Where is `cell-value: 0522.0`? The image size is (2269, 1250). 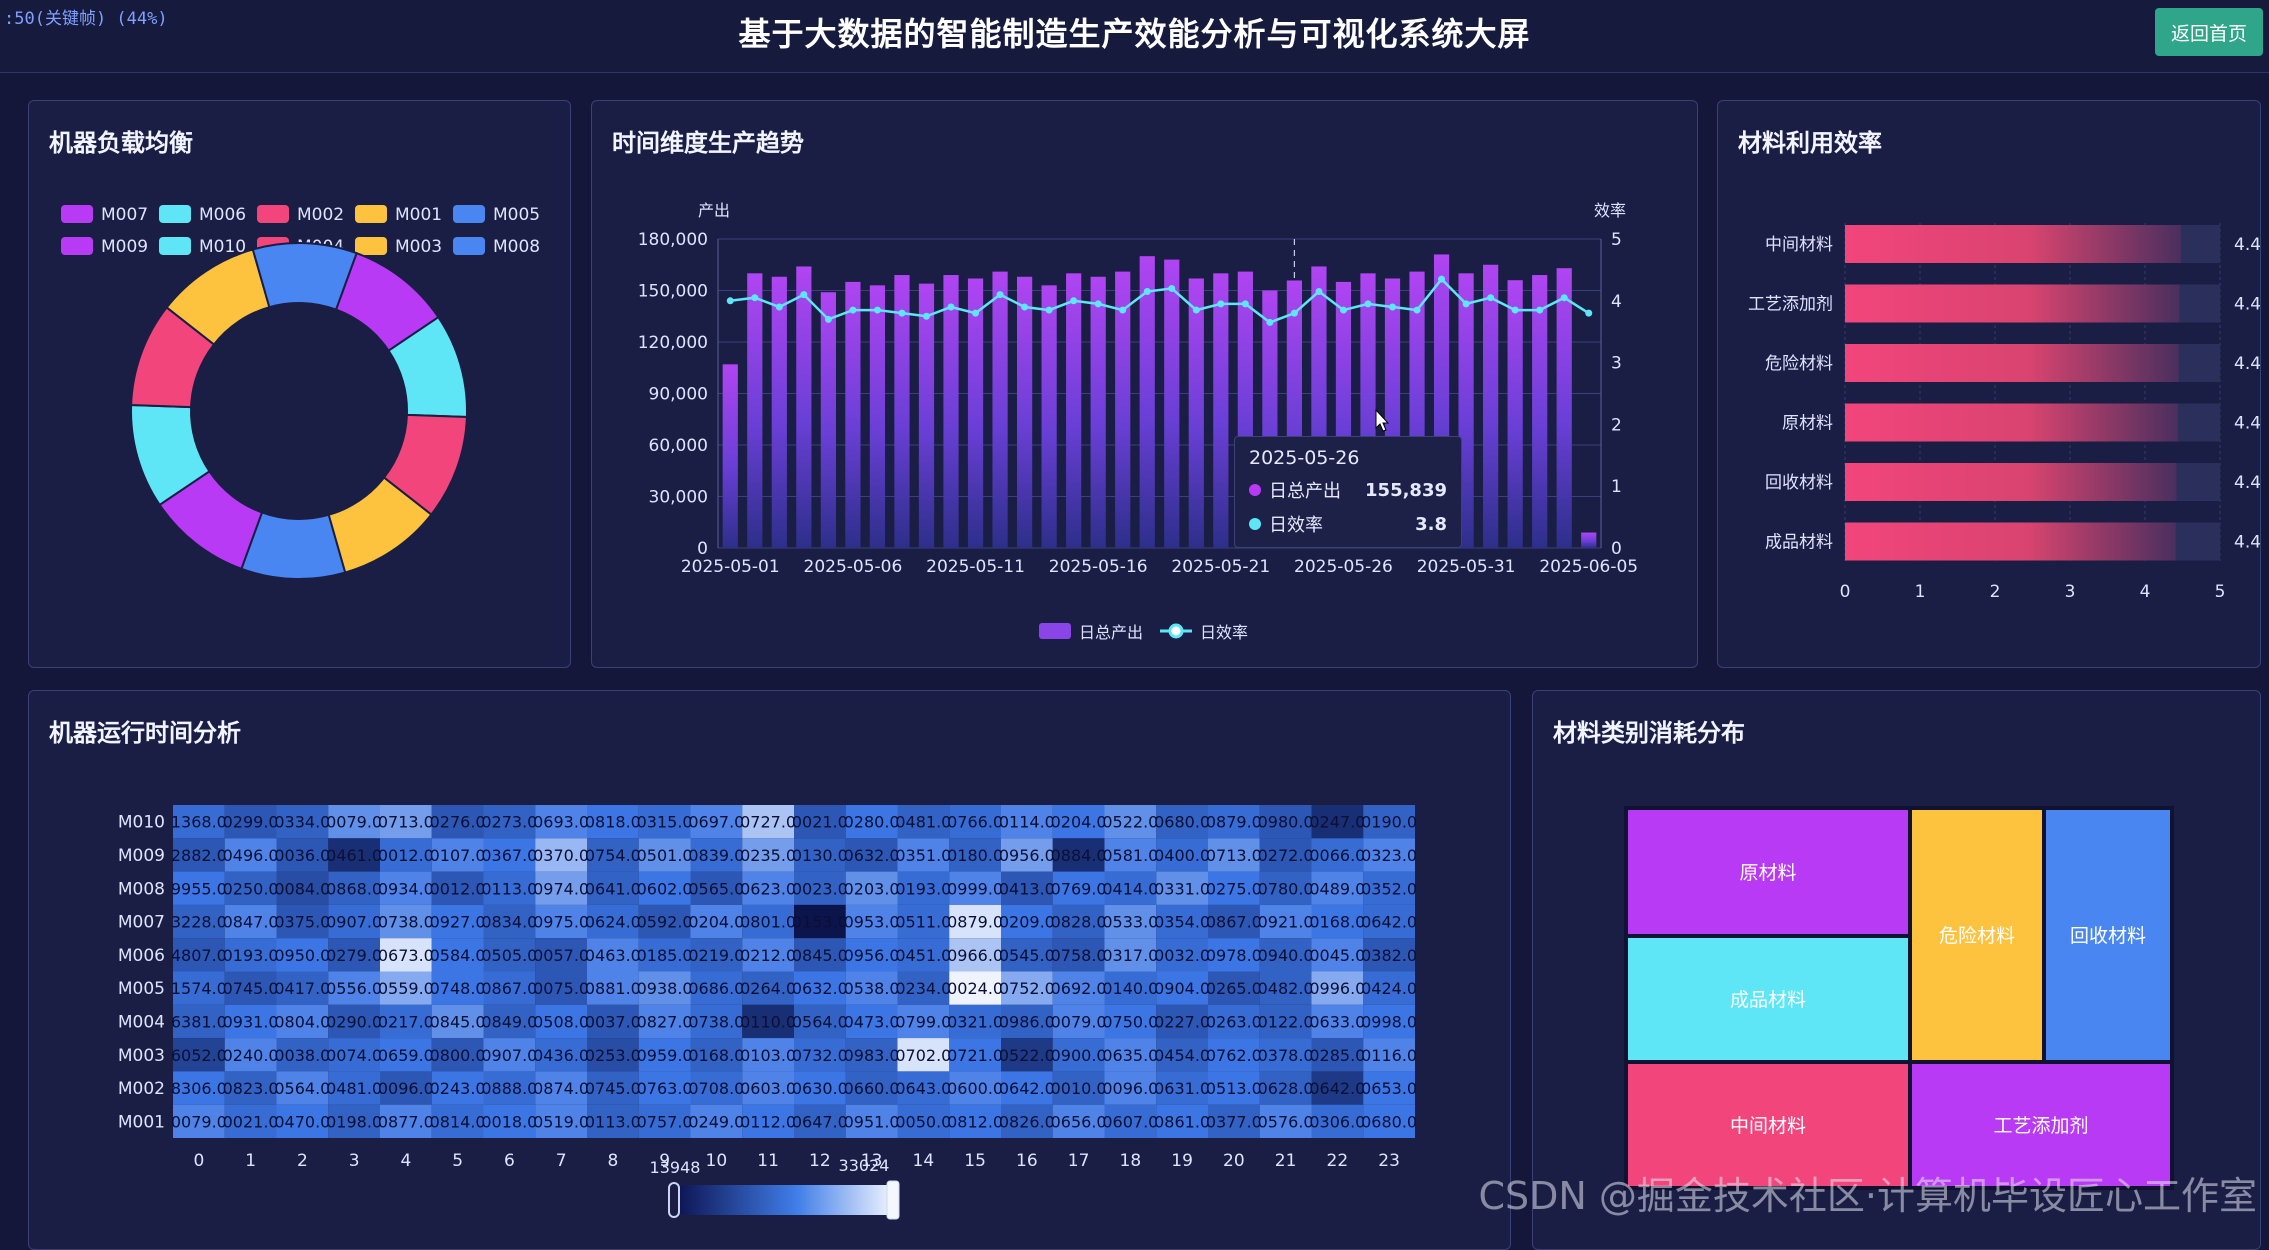
cell-value: 0522.0 is located at coordinates (1130, 822).